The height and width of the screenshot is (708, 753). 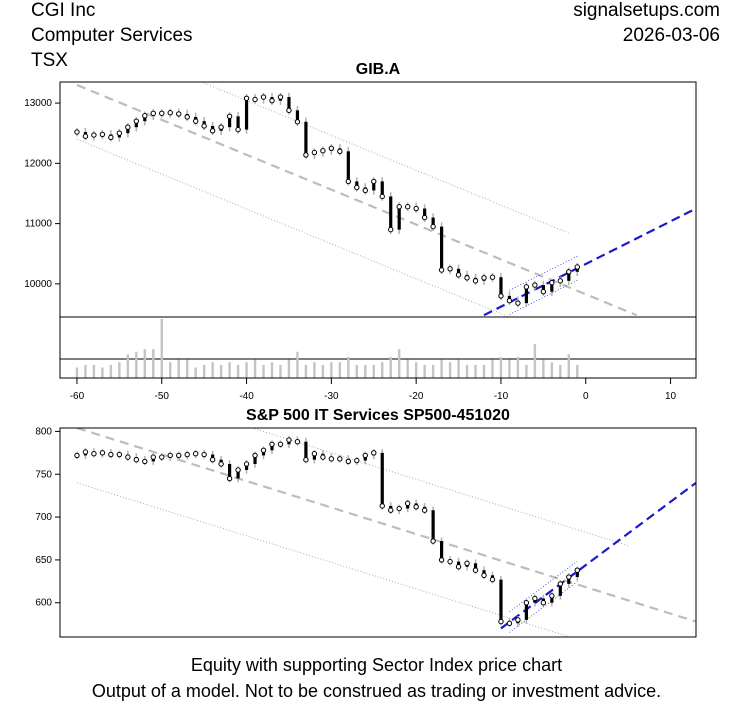 I want to click on sector-name: Computer Services, so click(x=112, y=35).